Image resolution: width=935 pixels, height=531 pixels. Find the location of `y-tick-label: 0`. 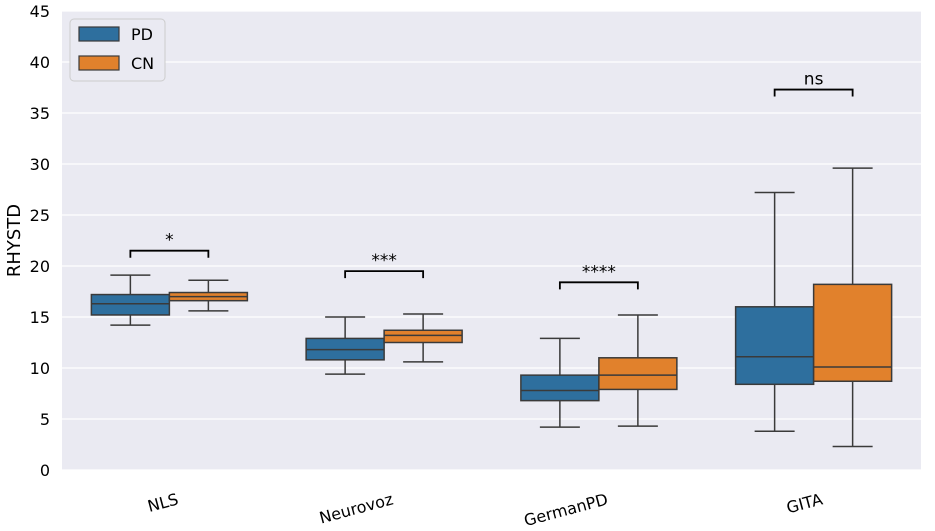

y-tick-label: 0 is located at coordinates (45, 470).